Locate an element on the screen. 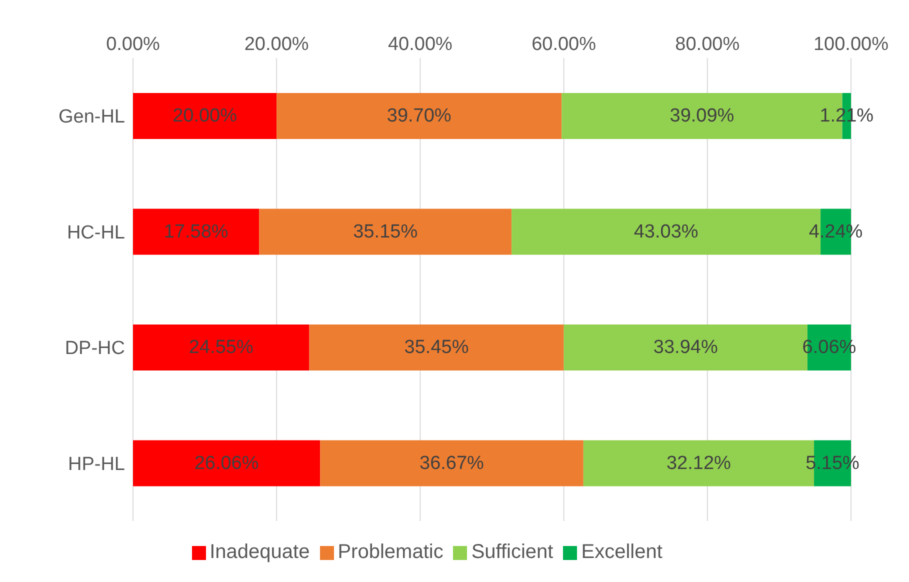 This screenshot has height=582, width=909. x-tick-label: 100.00% is located at coordinates (851, 44).